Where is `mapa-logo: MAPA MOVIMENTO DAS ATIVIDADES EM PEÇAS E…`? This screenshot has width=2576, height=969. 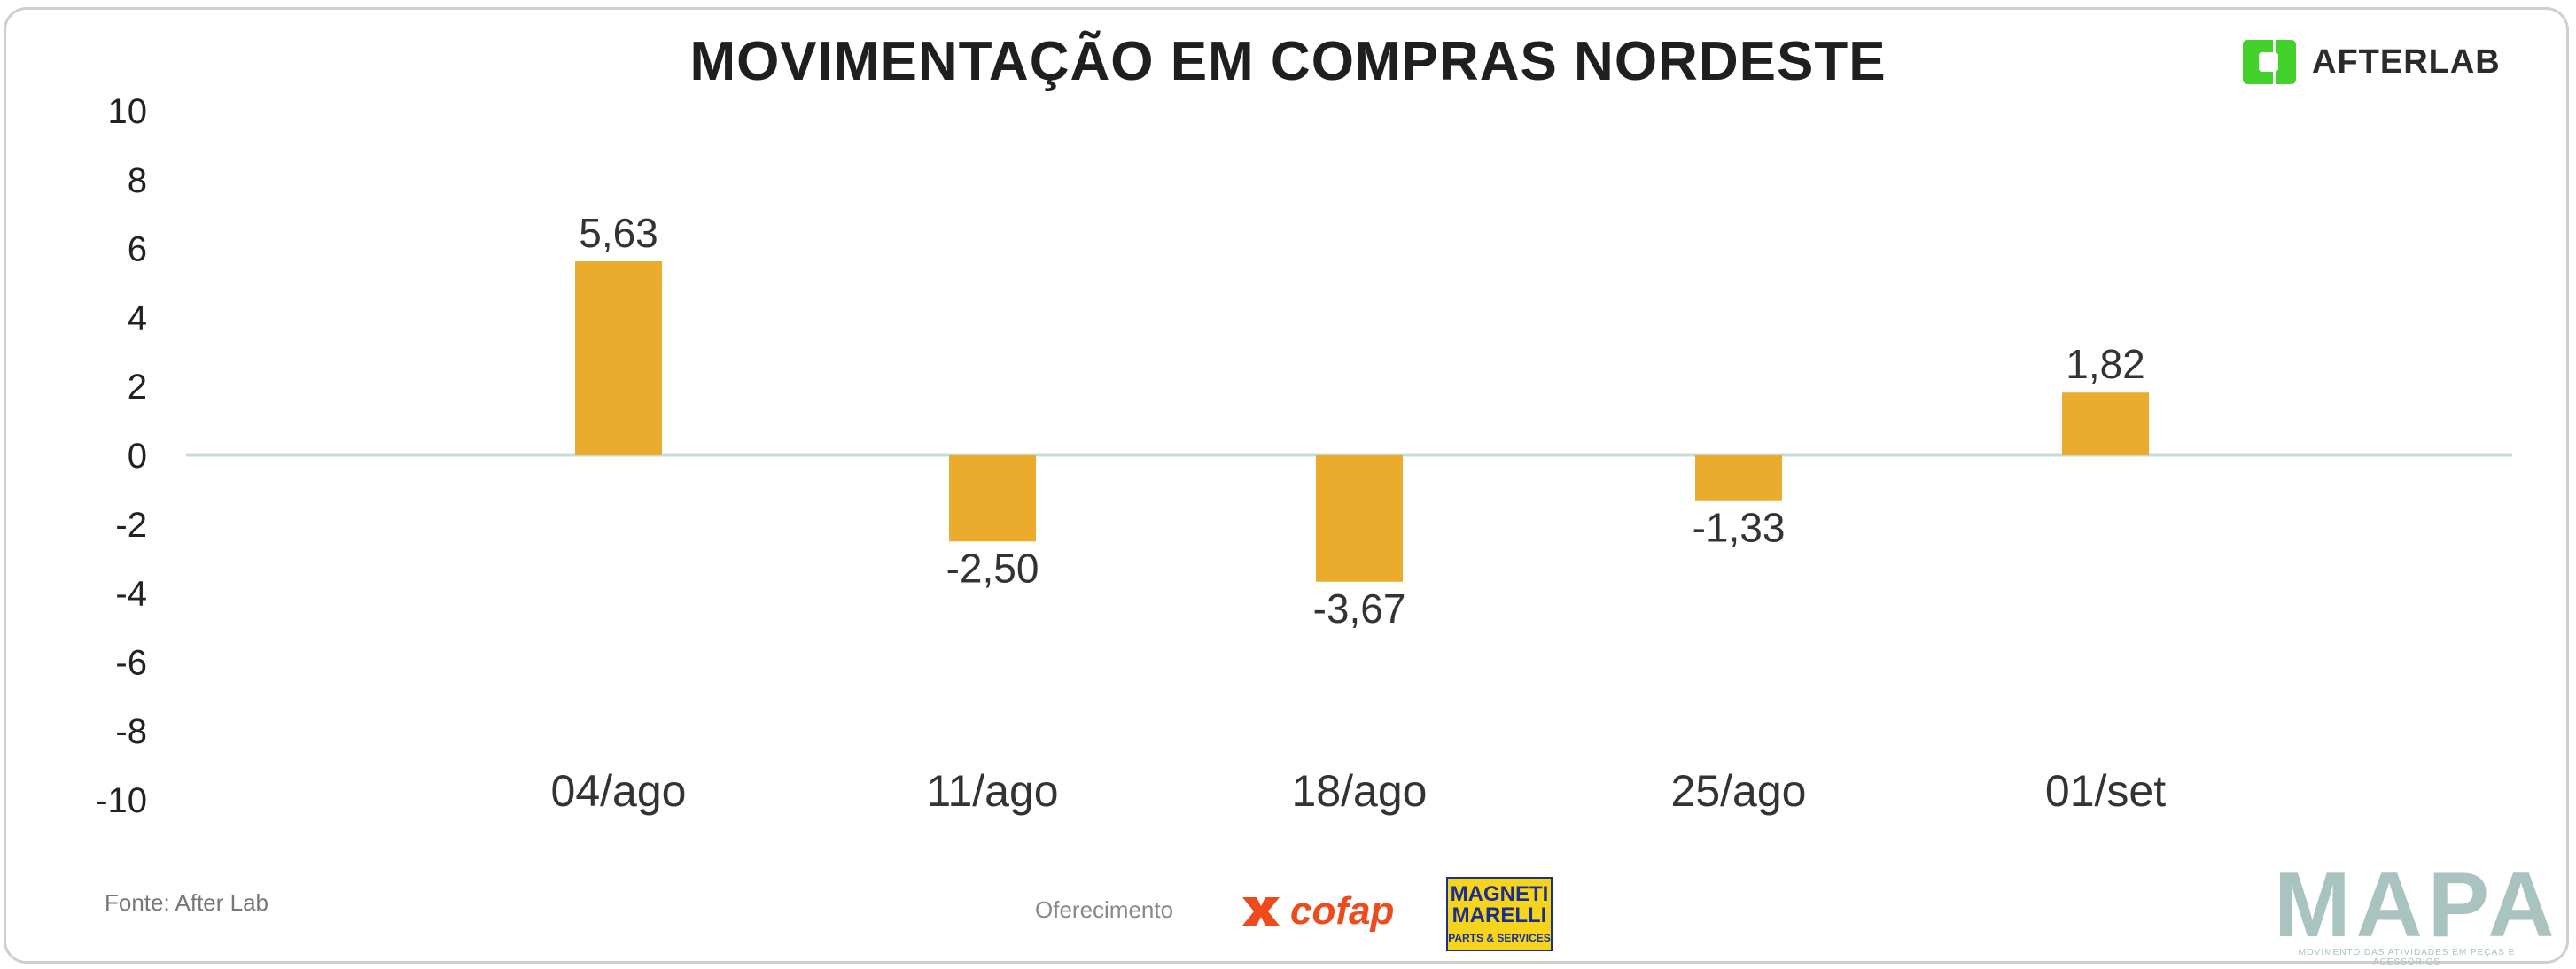 mapa-logo: MAPA MOVIMENTO DAS ATIVIDADES EM PEÇAS E… is located at coordinates (2417, 911).